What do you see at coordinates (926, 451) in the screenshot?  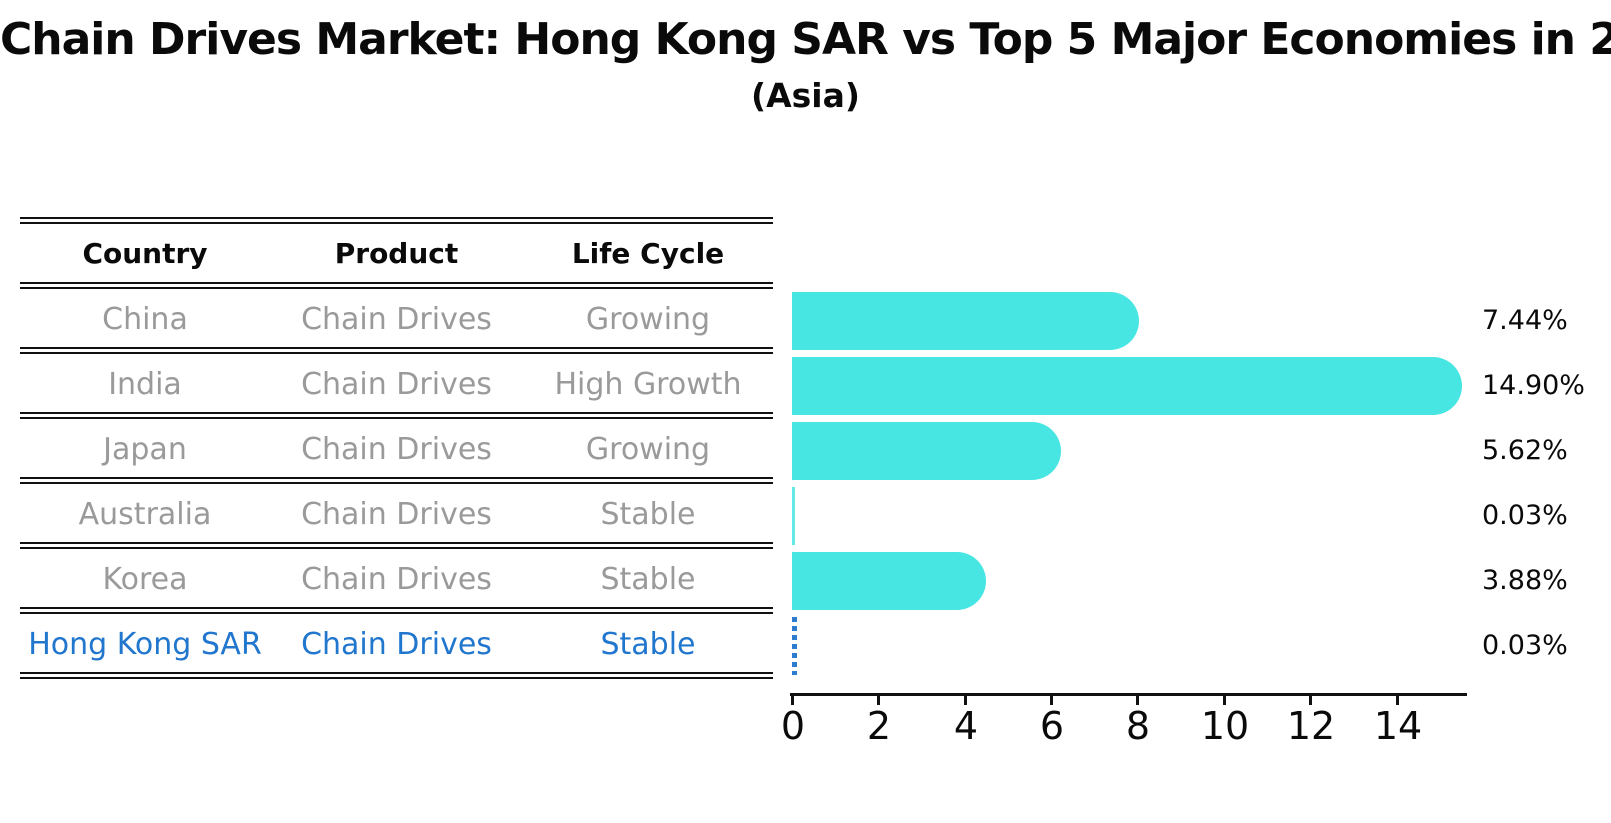 I see `bar-japan` at bounding box center [926, 451].